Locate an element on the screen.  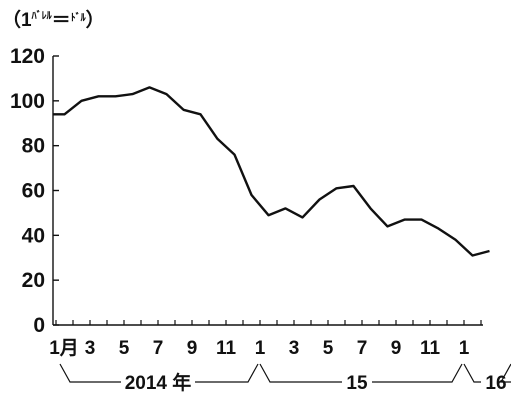
unit-close: ） is located at coordinates (95, 19).